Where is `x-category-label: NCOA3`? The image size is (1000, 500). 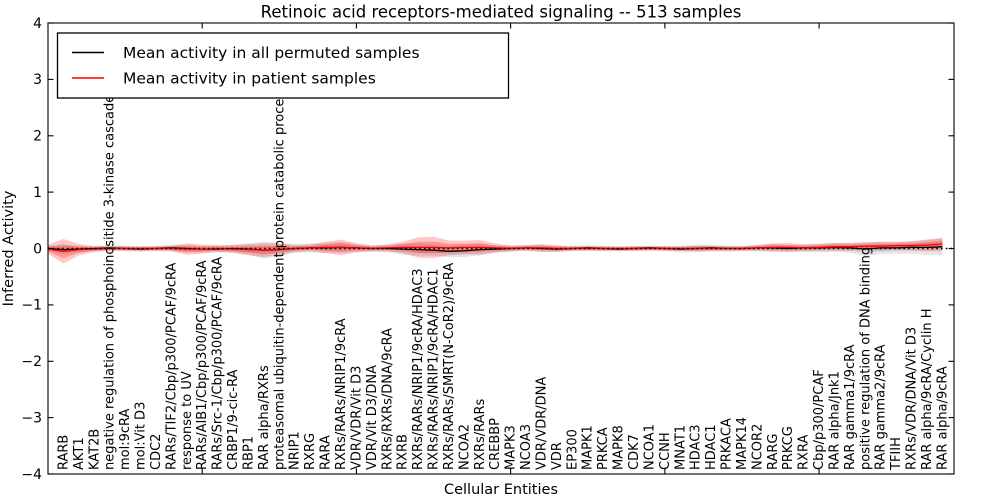 x-category-label: NCOA3 is located at coordinates (526, 447).